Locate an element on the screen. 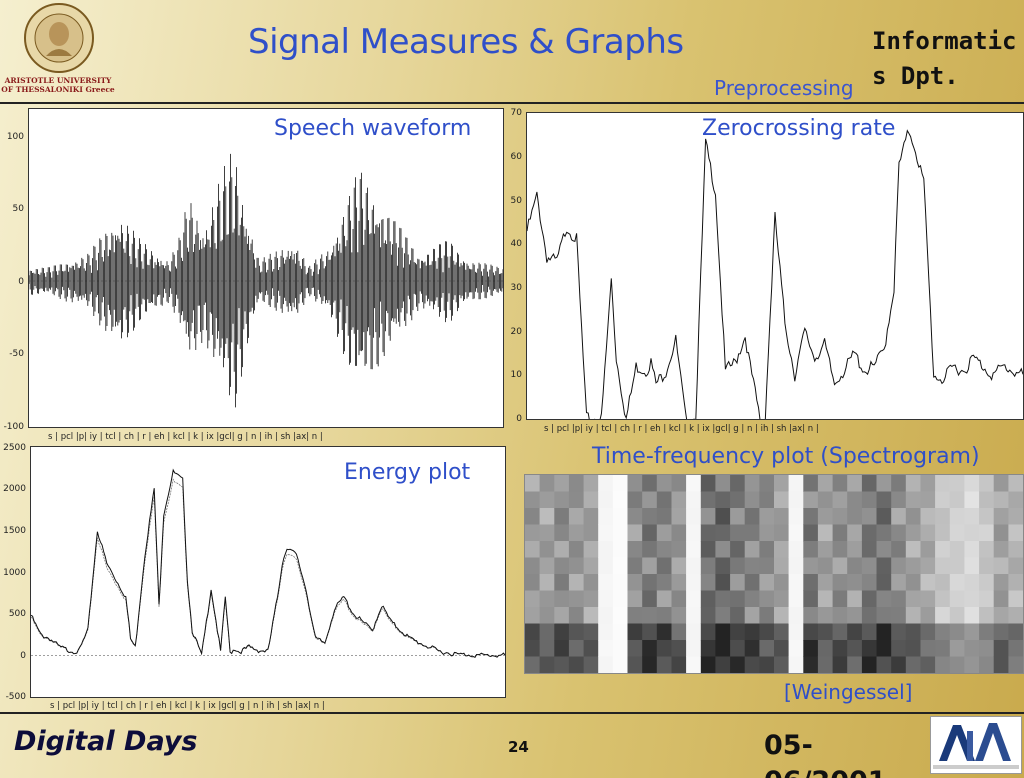 The image size is (1024, 778). energy-y-tick: 0 is located at coordinates (23, 656).